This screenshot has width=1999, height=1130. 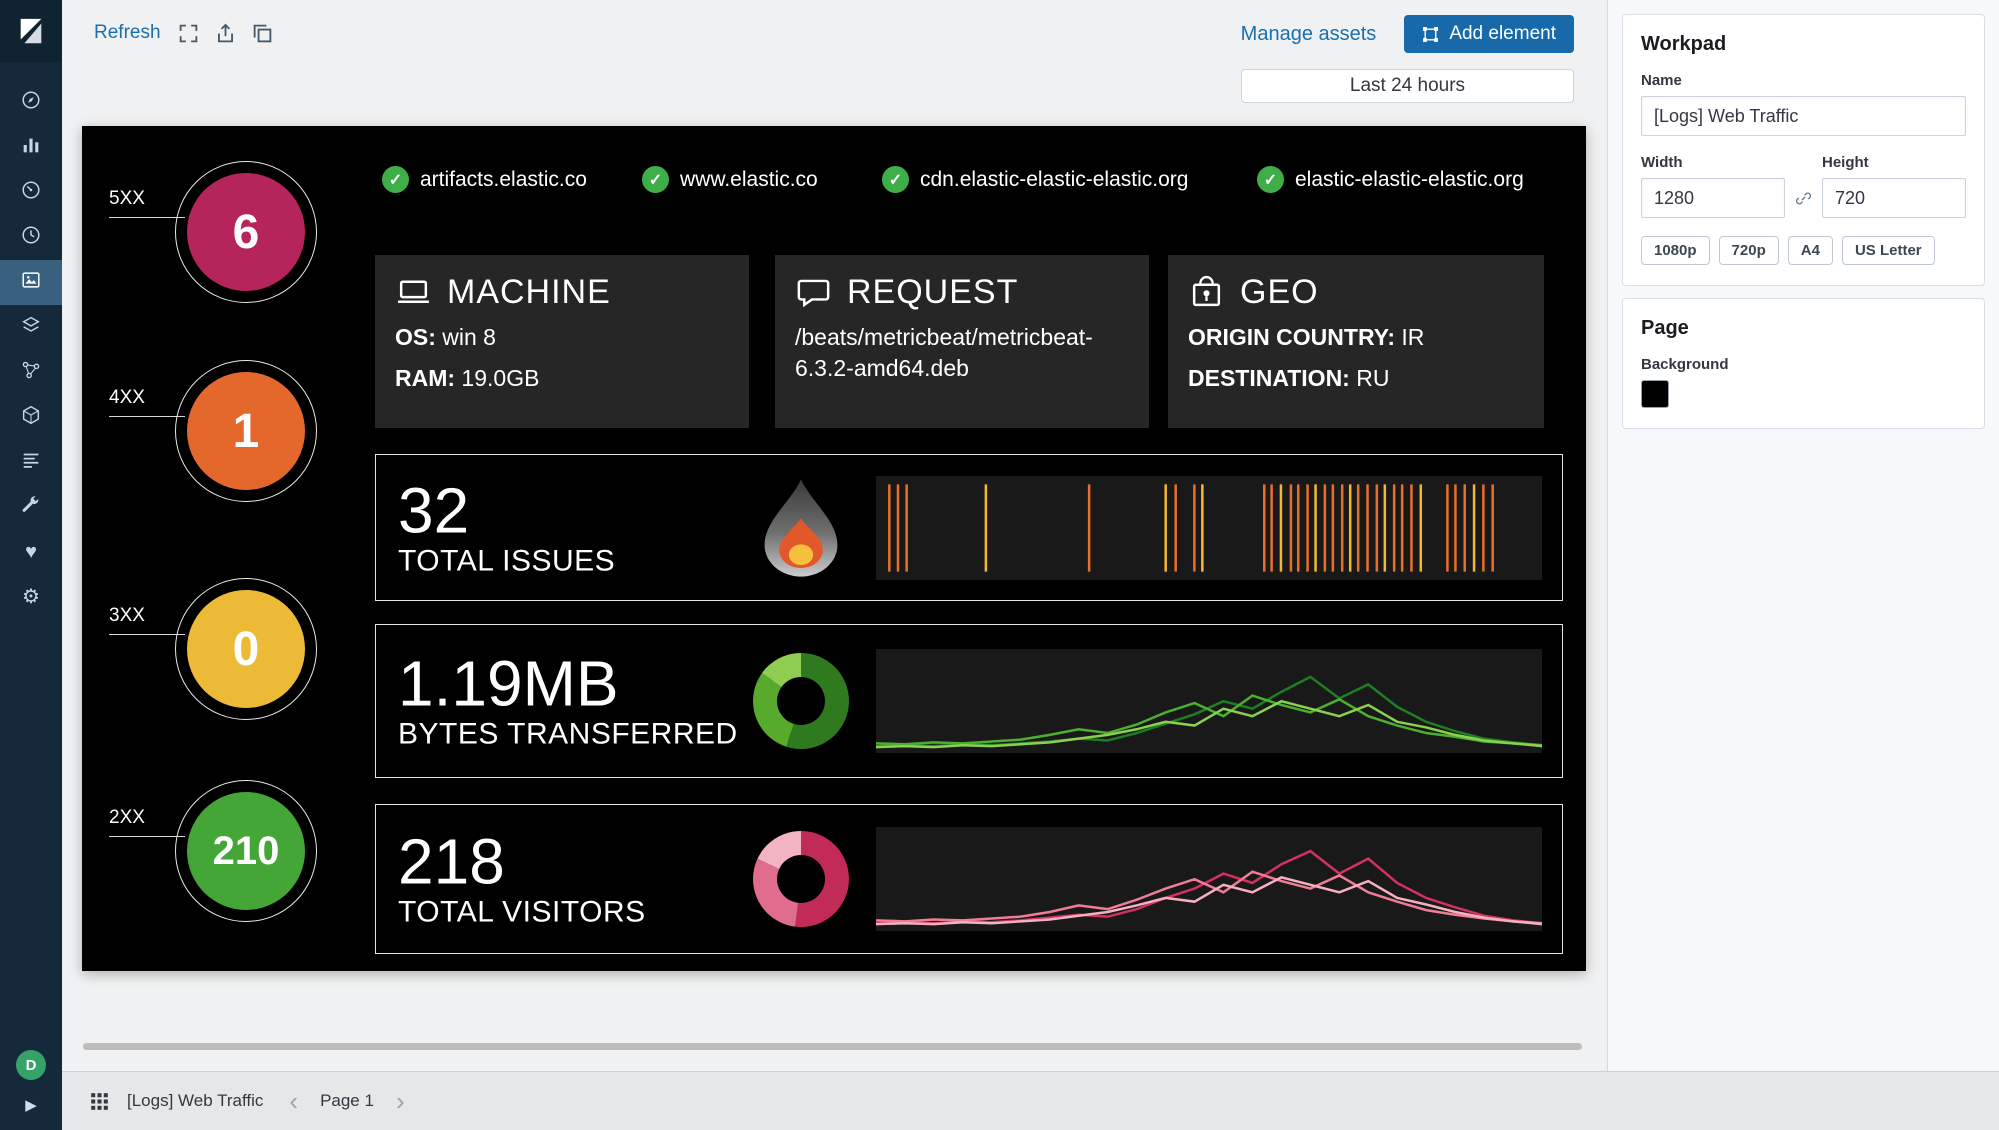 I want to click on space-badge: D, so click(x=31, y=1065).